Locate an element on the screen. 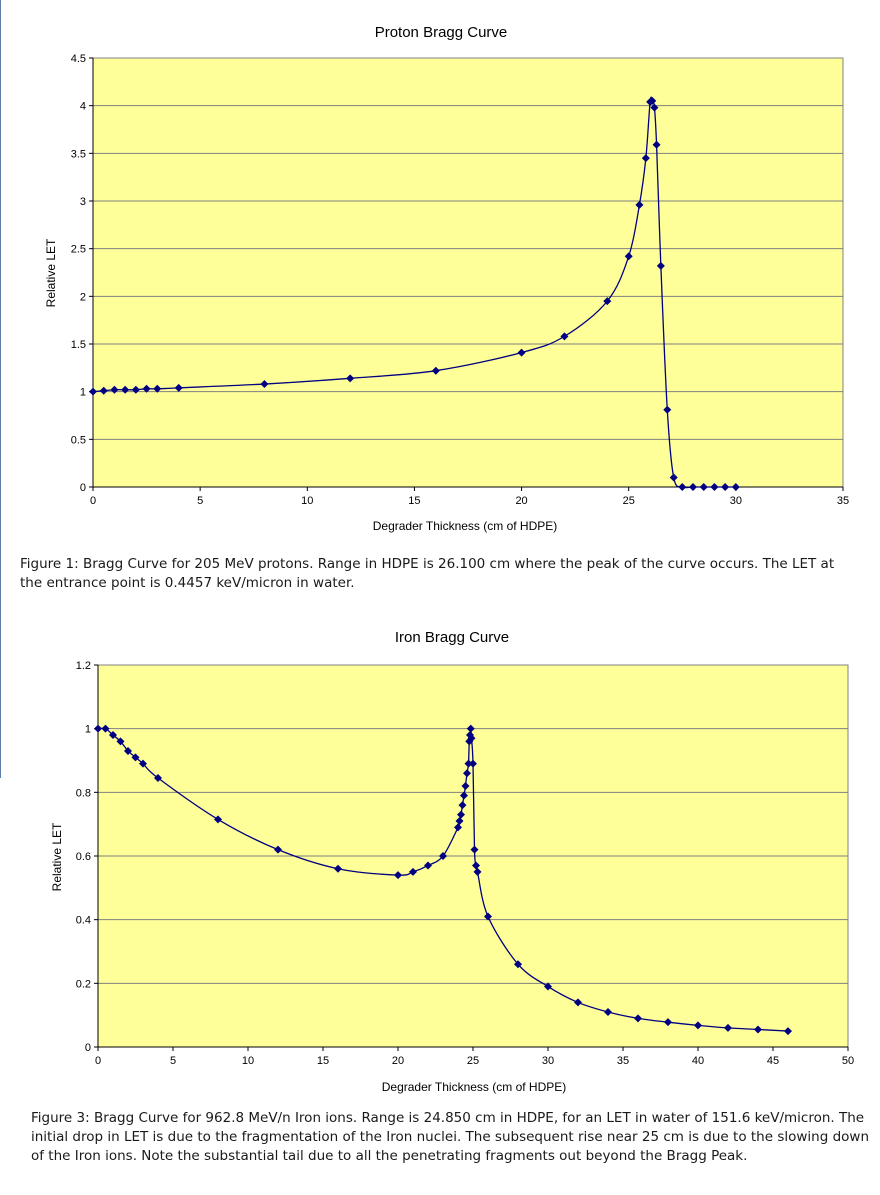  x-tick-label: 40 is located at coordinates (698, 1061).